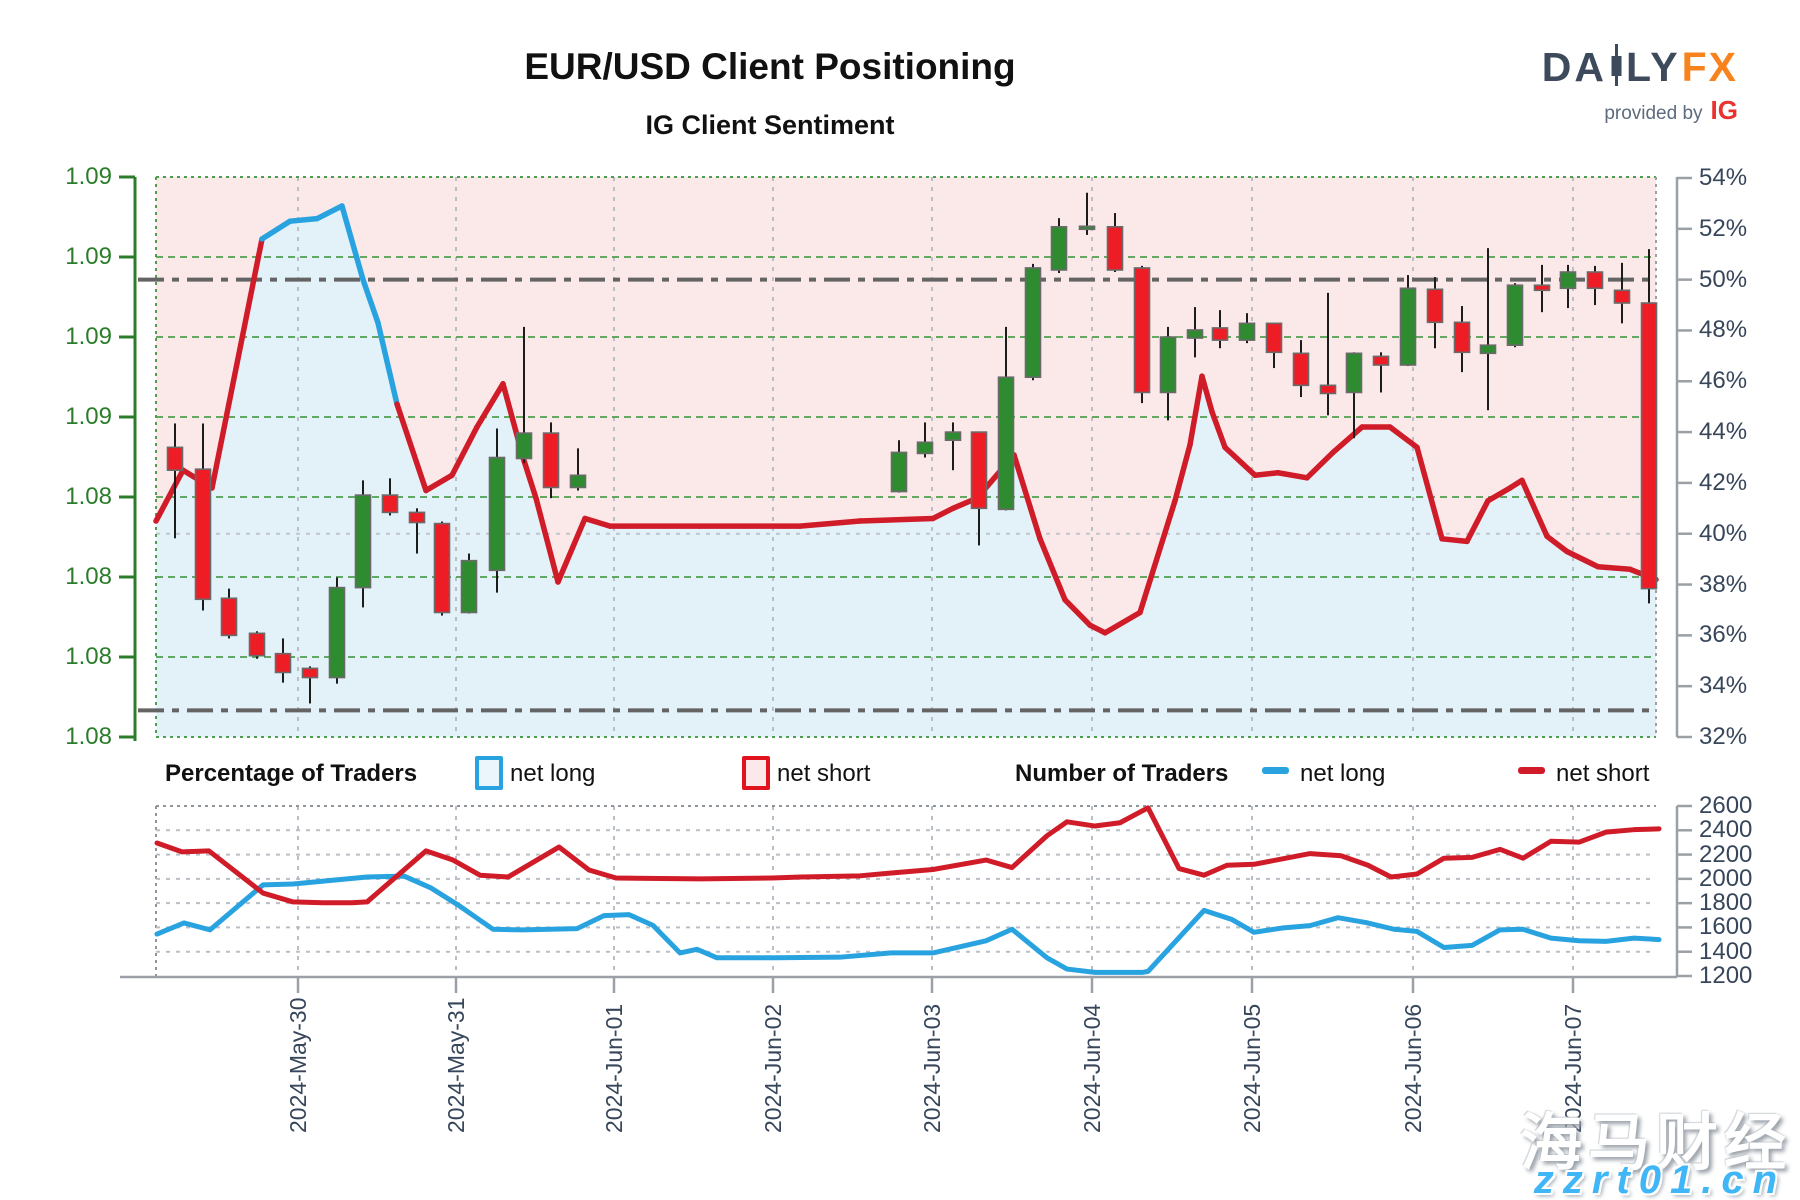 The width and height of the screenshot is (1800, 1200). I want to click on legend-count-long-label: net long, so click(1343, 773).